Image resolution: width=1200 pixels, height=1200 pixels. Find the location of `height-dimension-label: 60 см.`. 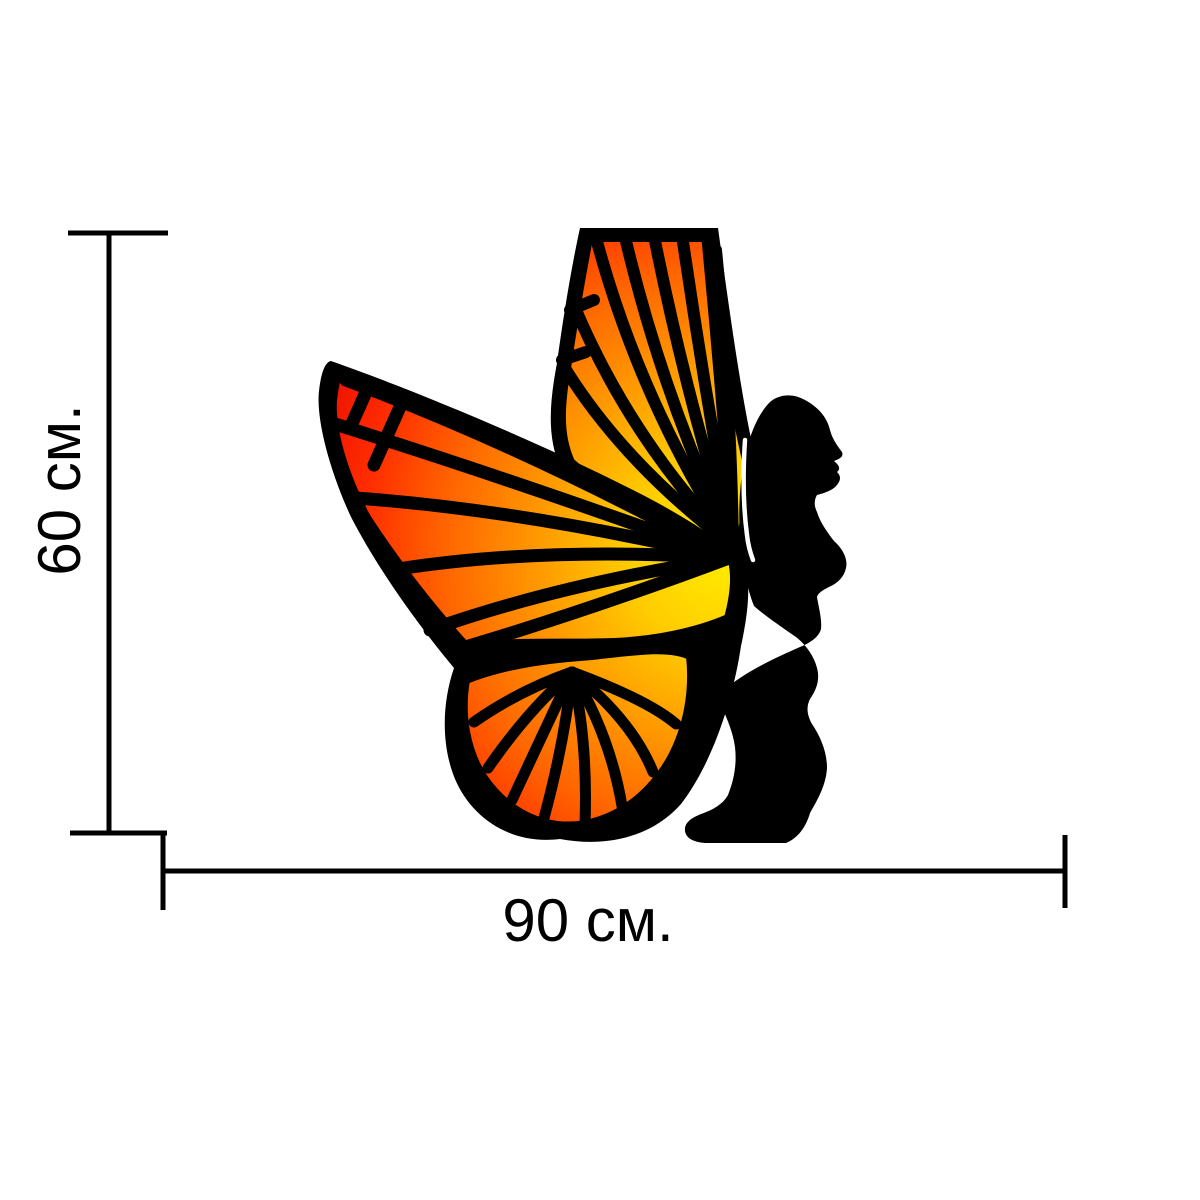

height-dimension-label: 60 см. is located at coordinates (59, 489).